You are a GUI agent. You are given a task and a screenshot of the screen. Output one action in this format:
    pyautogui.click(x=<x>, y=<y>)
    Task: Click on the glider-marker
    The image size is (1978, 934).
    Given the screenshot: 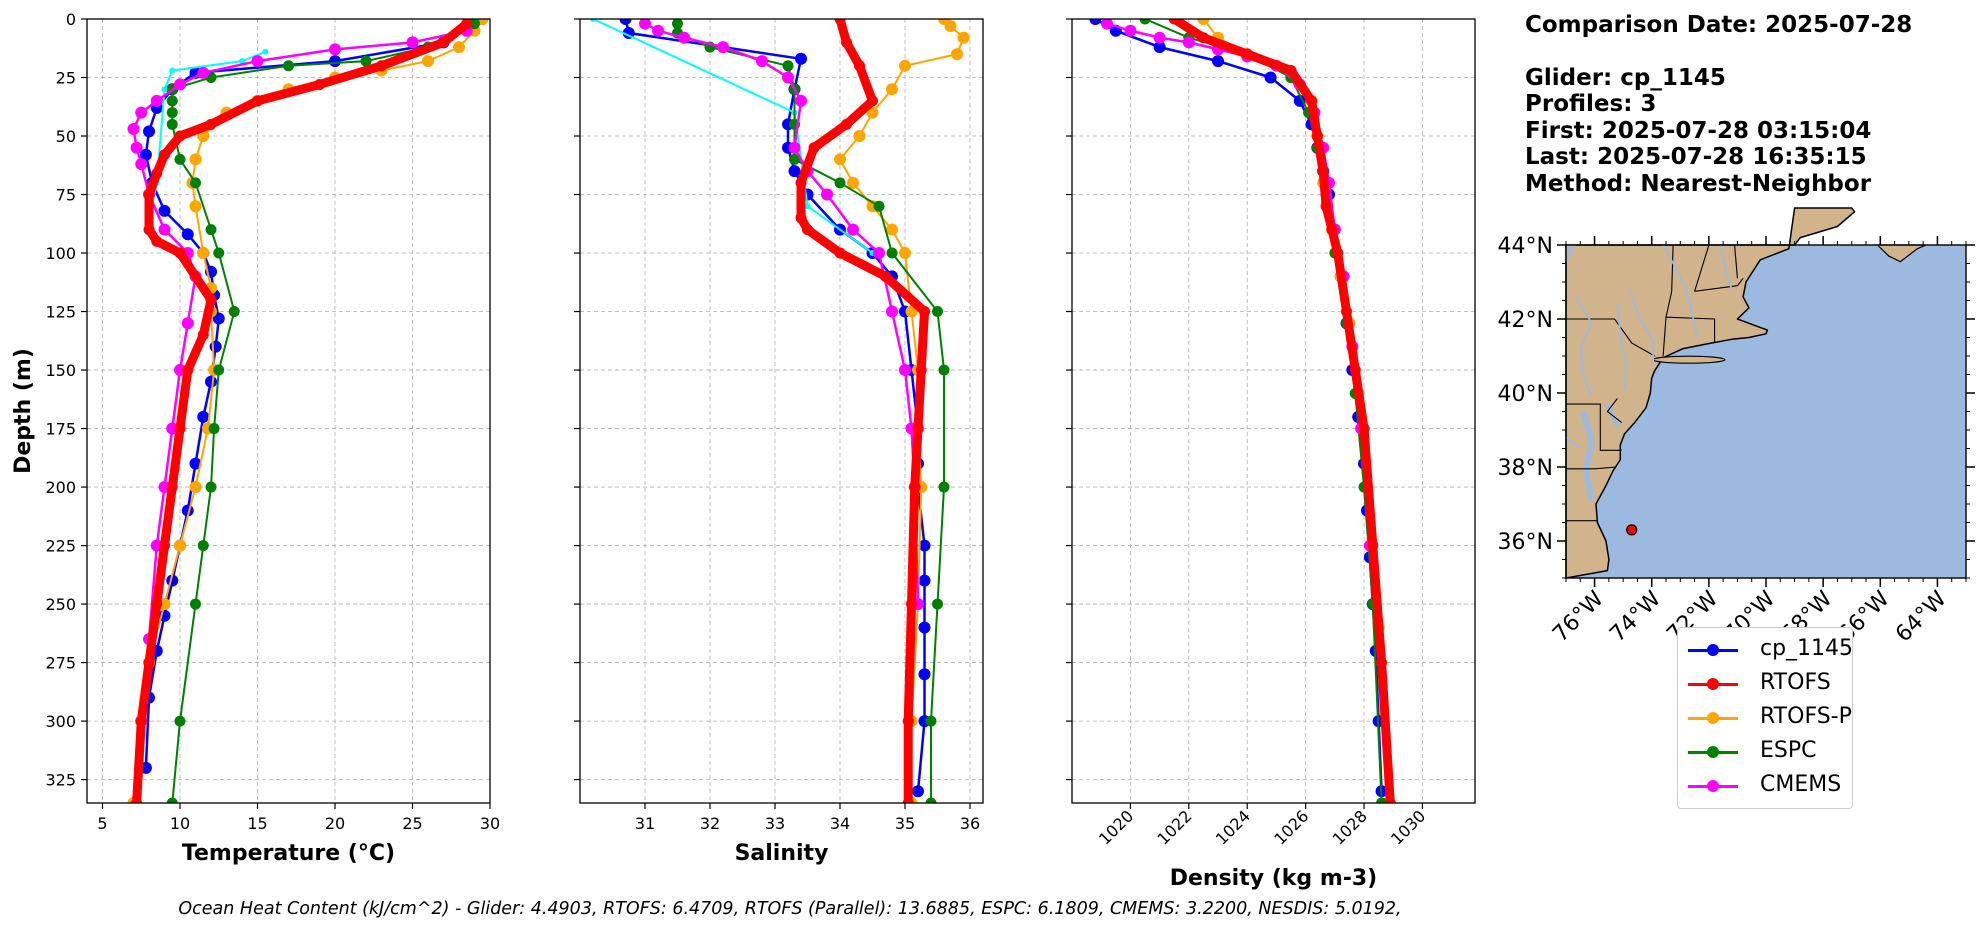 What is the action you would take?
    pyautogui.click(x=1632, y=530)
    